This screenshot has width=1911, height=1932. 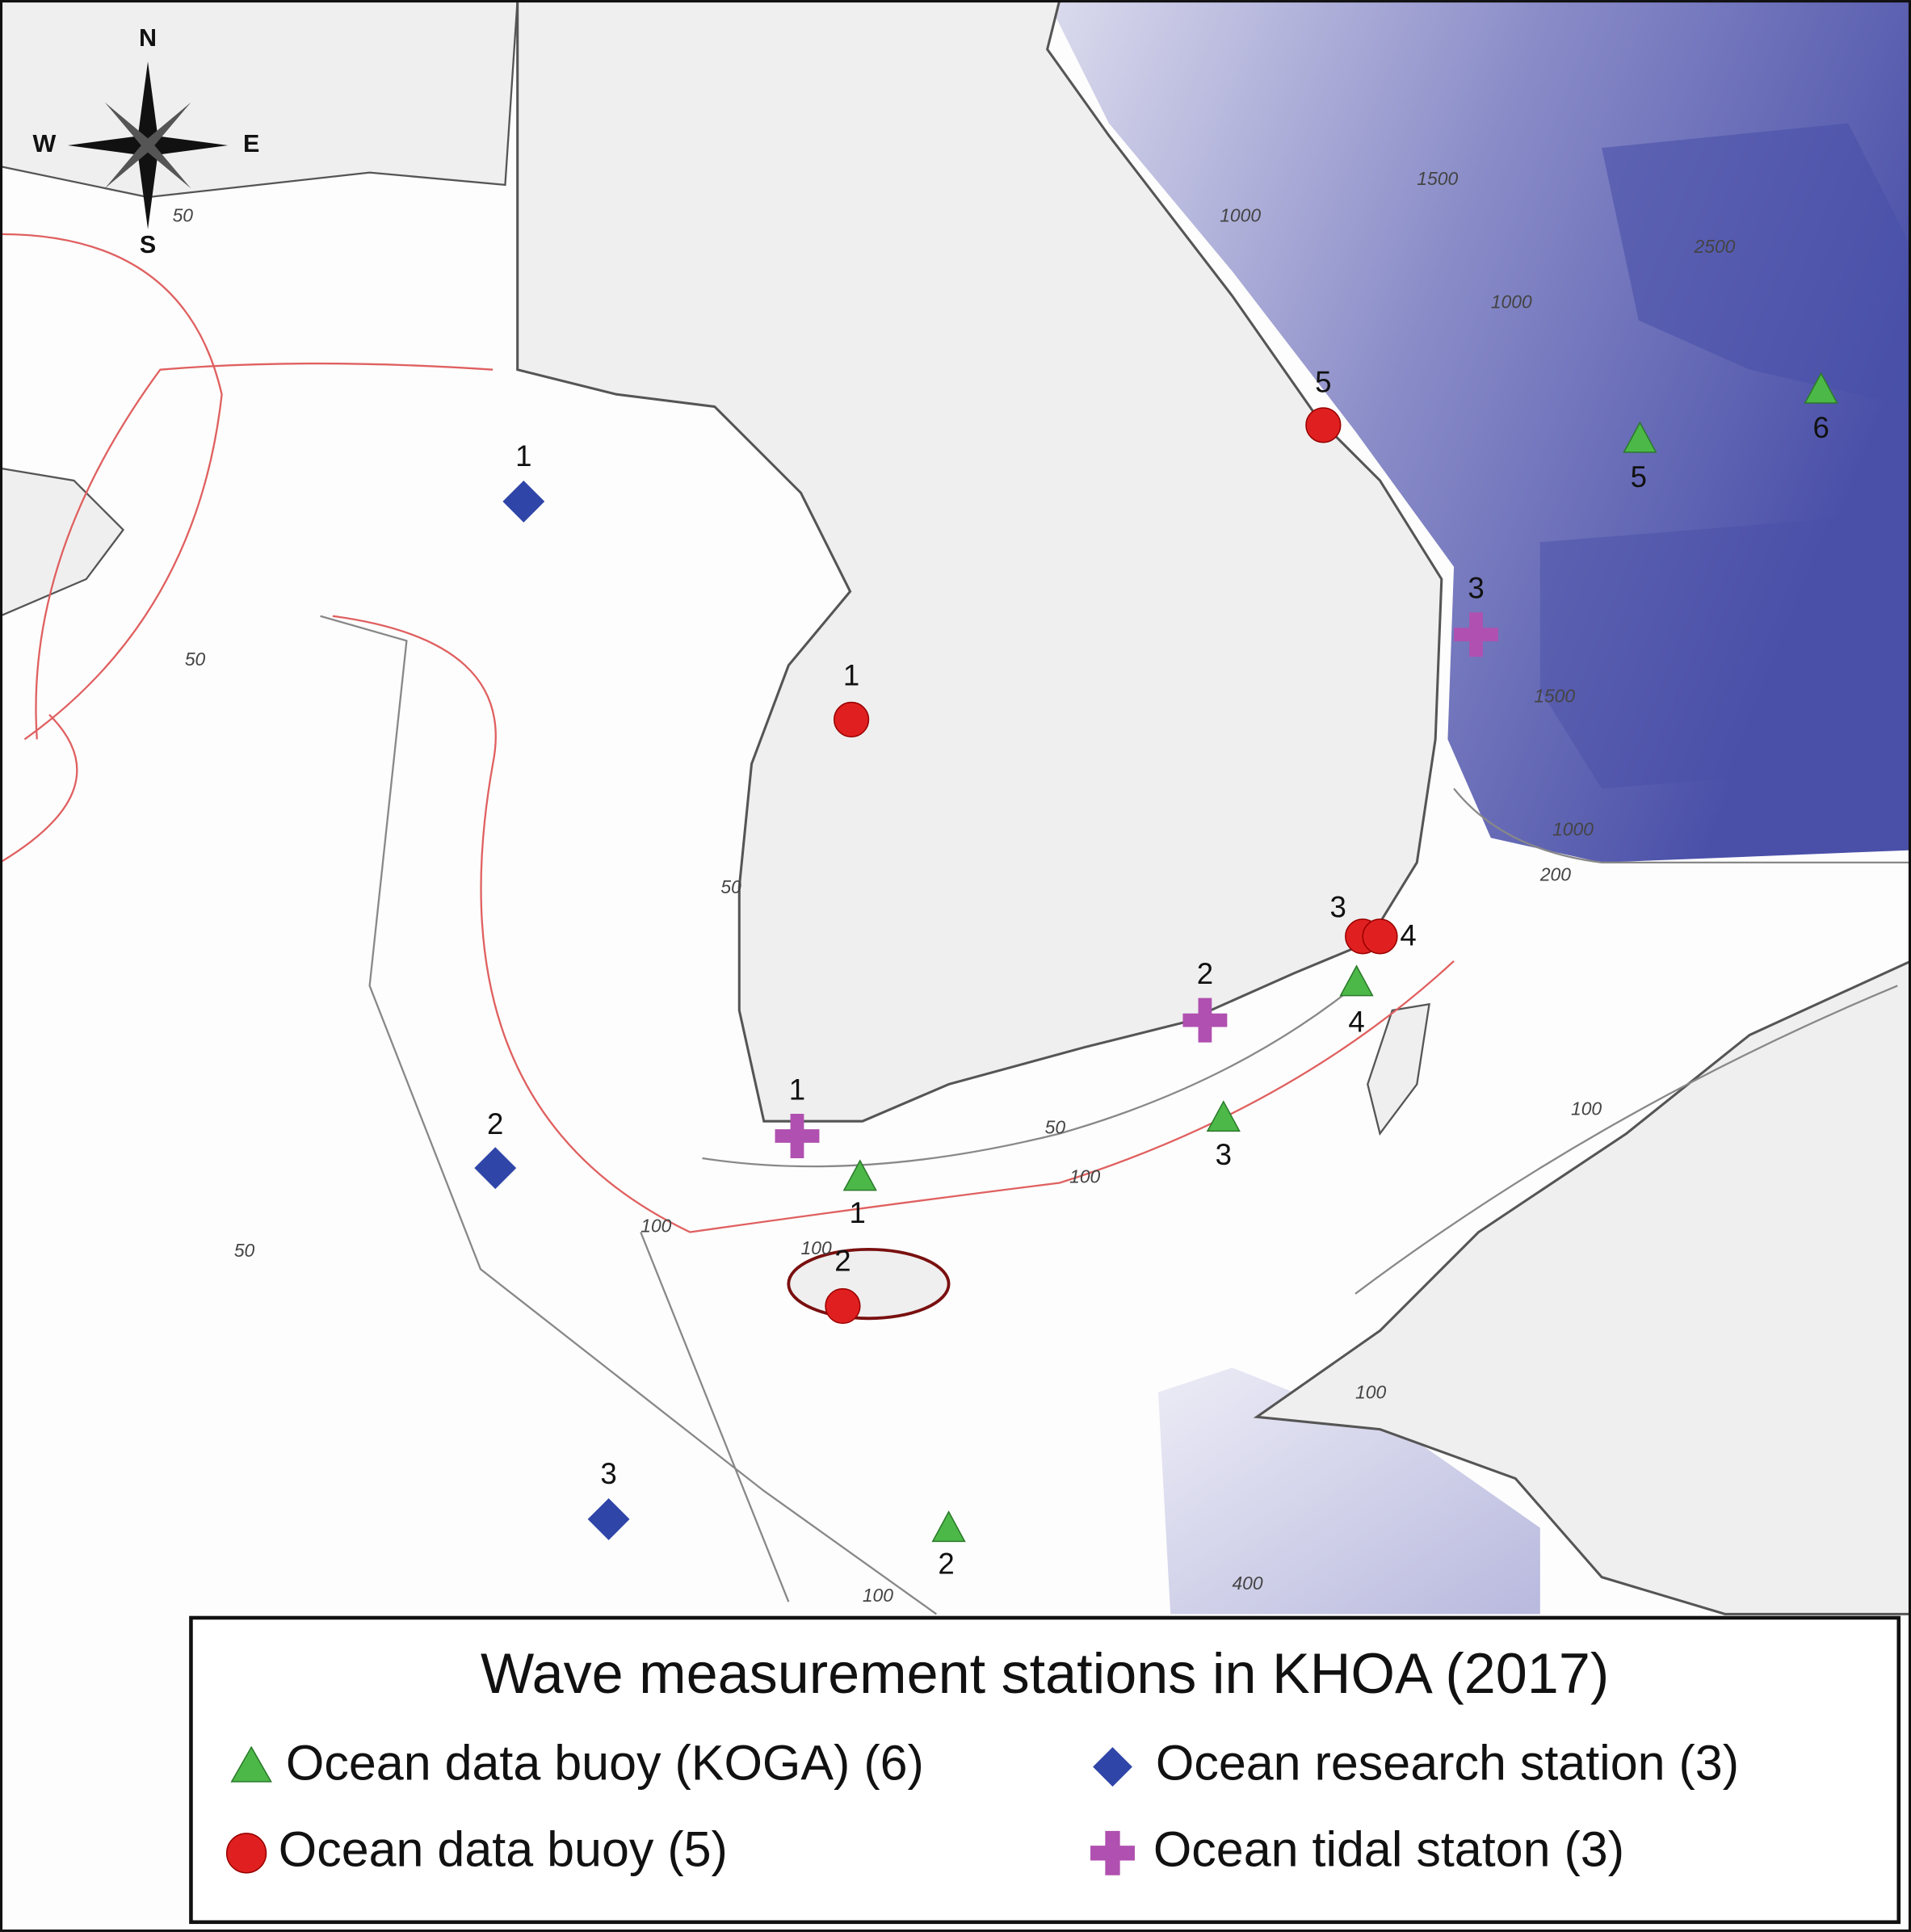 I want to click on legend-circle, so click(x=246, y=1853).